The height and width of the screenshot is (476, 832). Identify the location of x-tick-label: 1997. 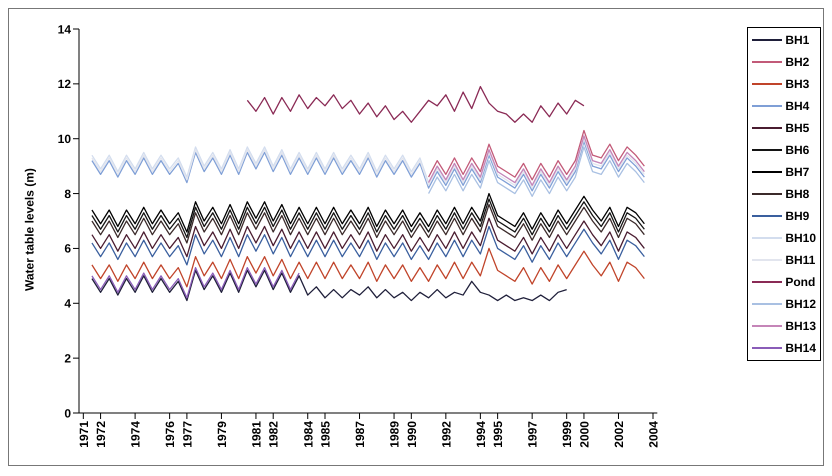
(533, 434).